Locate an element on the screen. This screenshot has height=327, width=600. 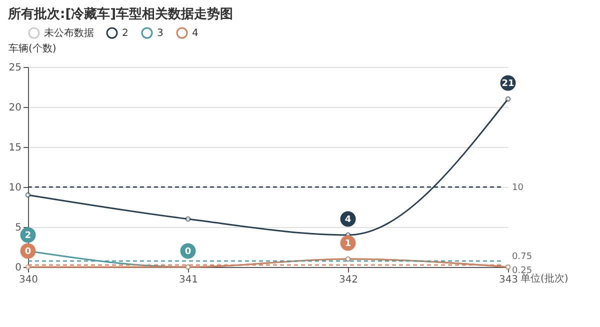
y-axis-title: 车辆(个数) is located at coordinates (32, 48).